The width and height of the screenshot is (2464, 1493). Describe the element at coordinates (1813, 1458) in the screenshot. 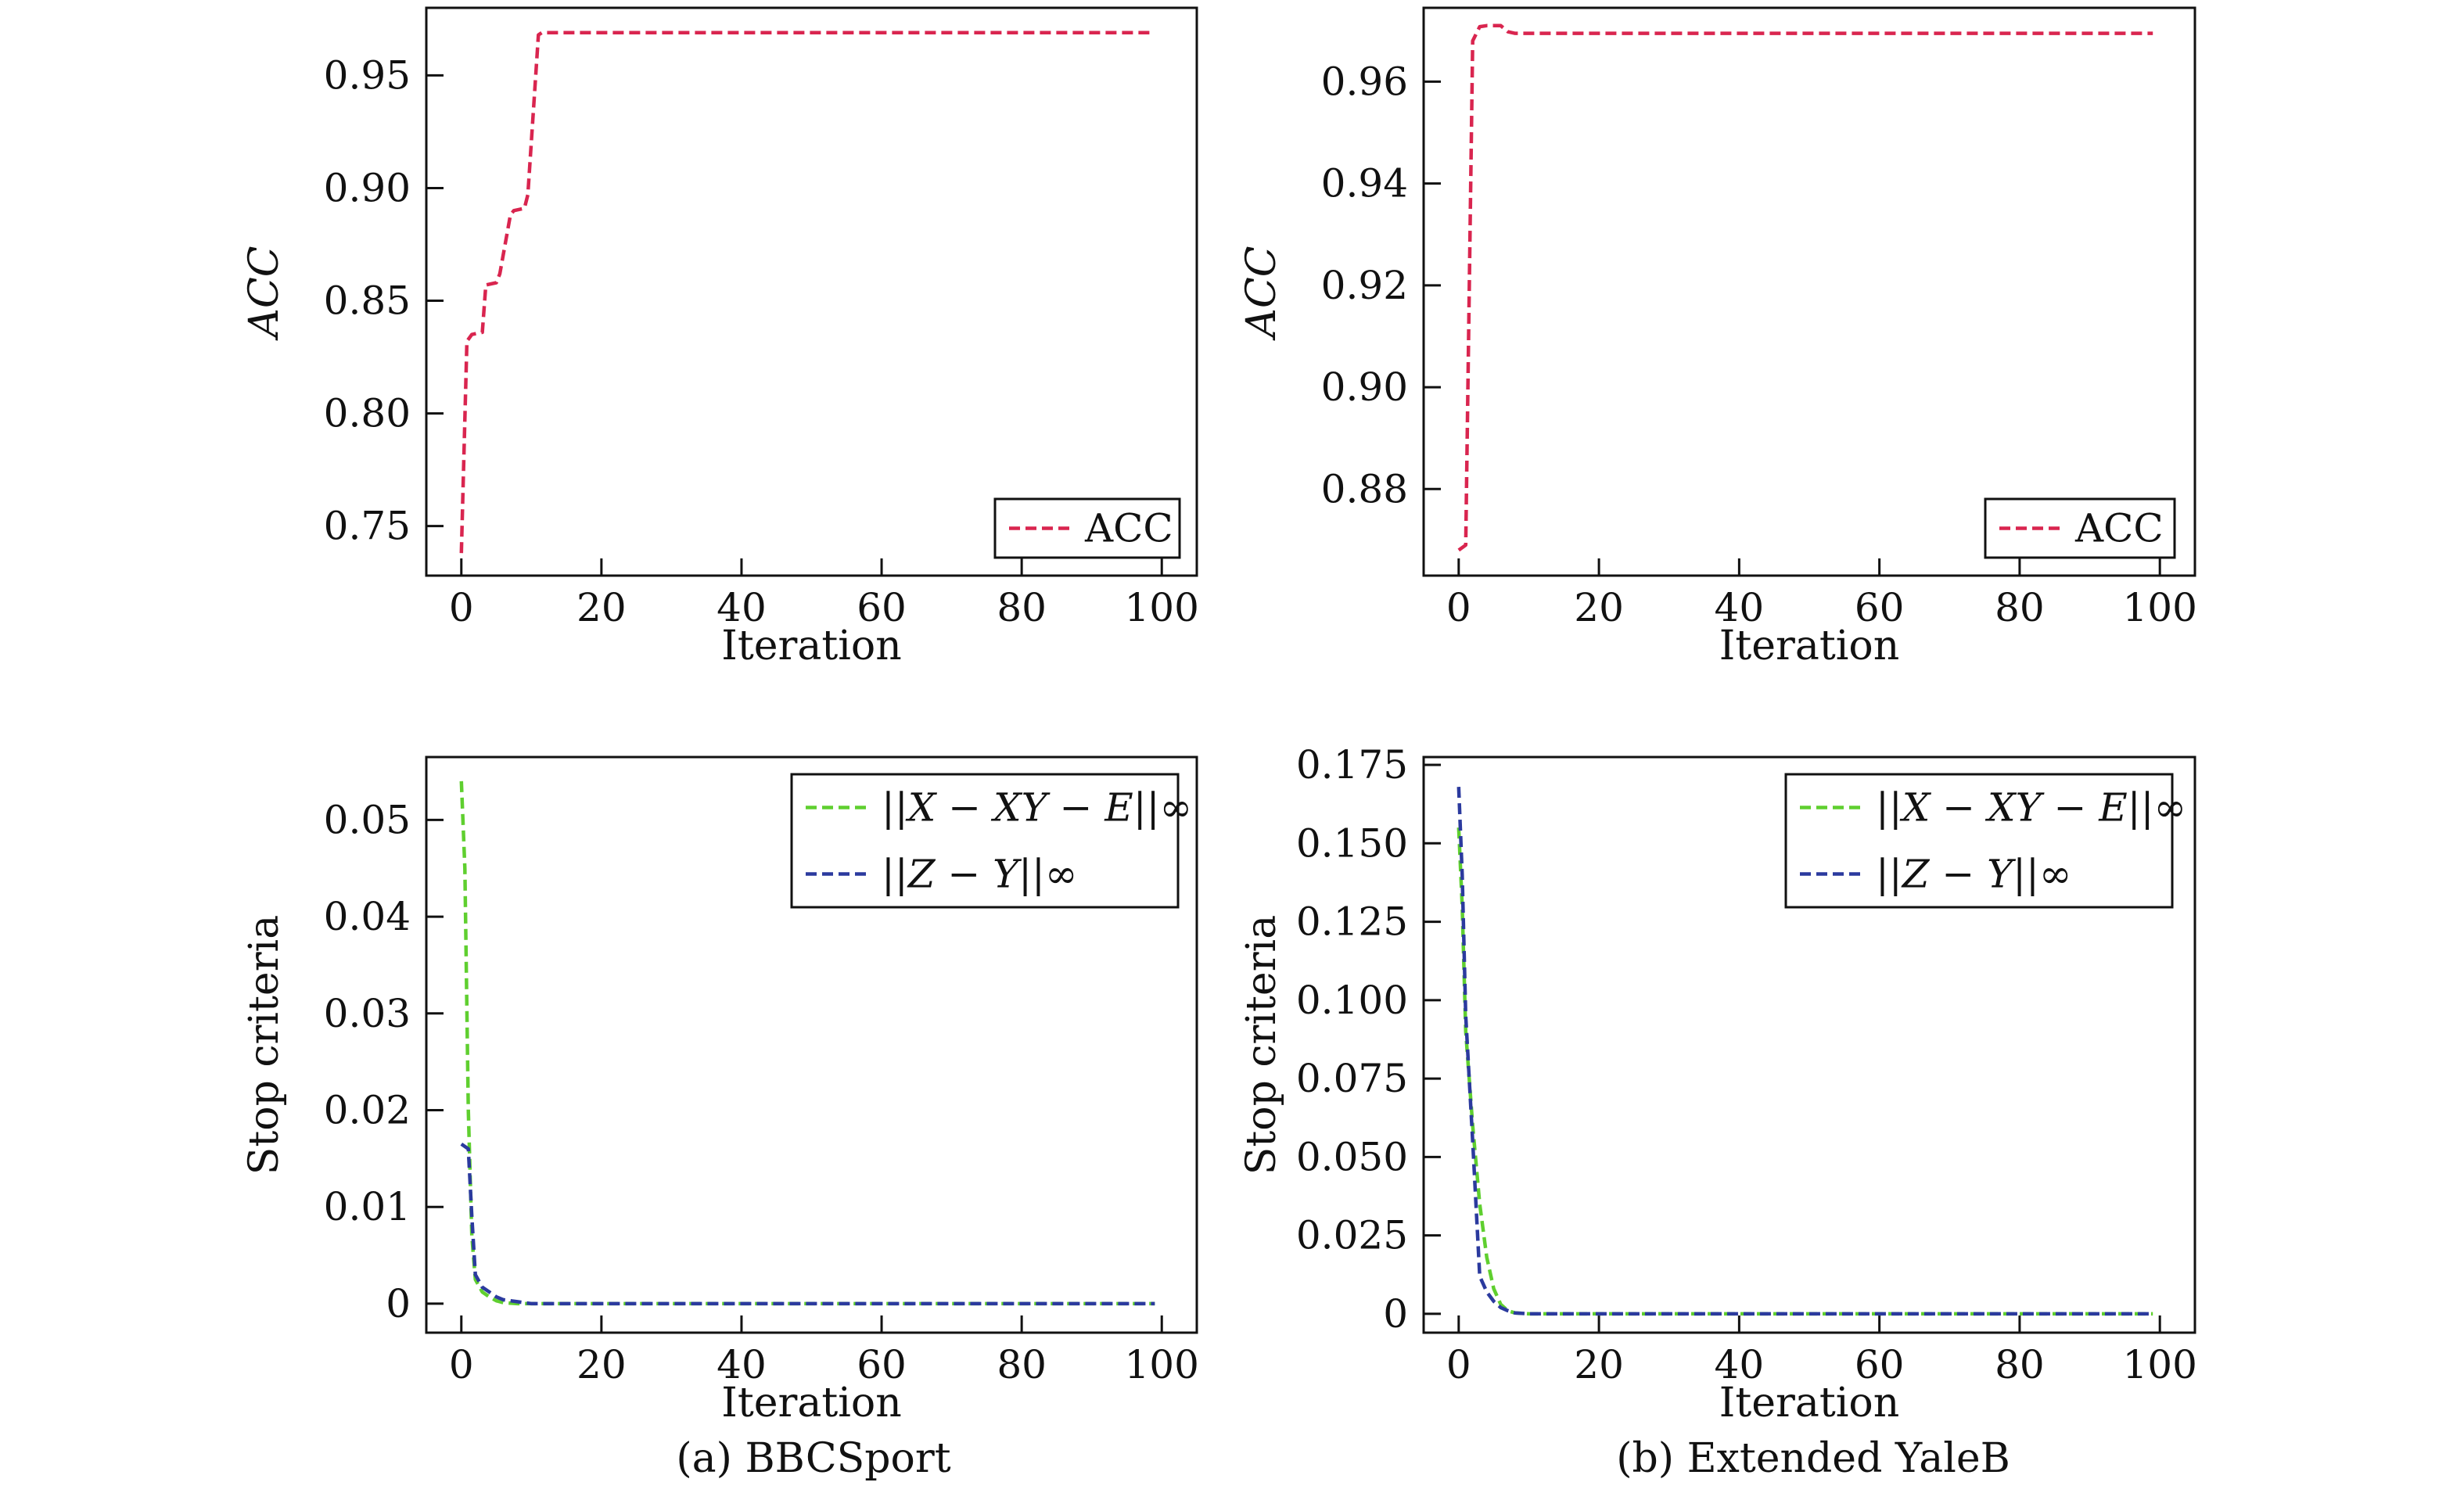

I see `caption-b: (b) Extended YaleB` at that location.